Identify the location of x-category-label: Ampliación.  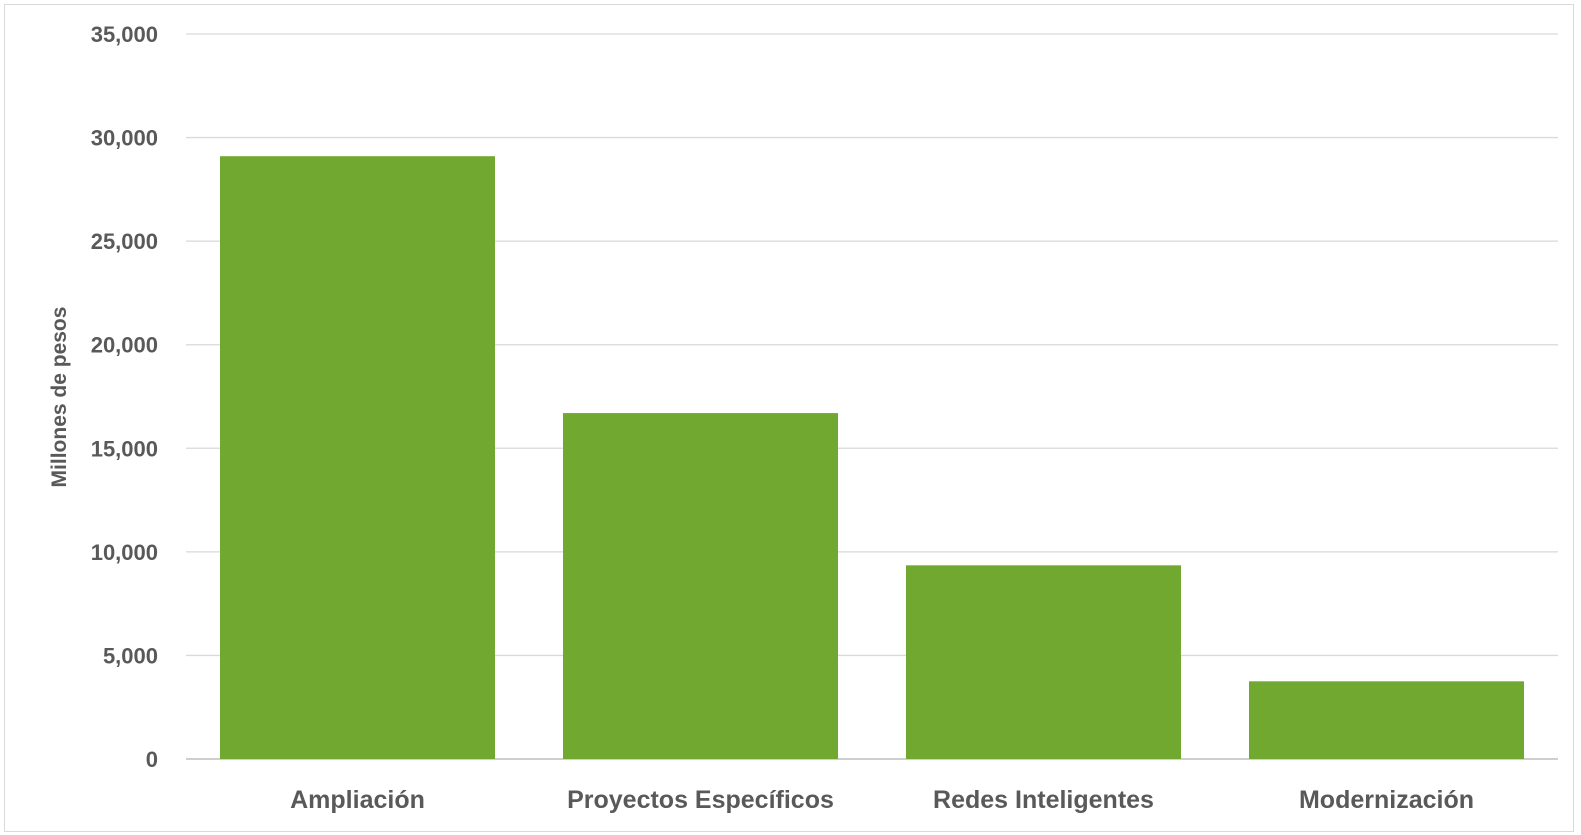
(357, 800).